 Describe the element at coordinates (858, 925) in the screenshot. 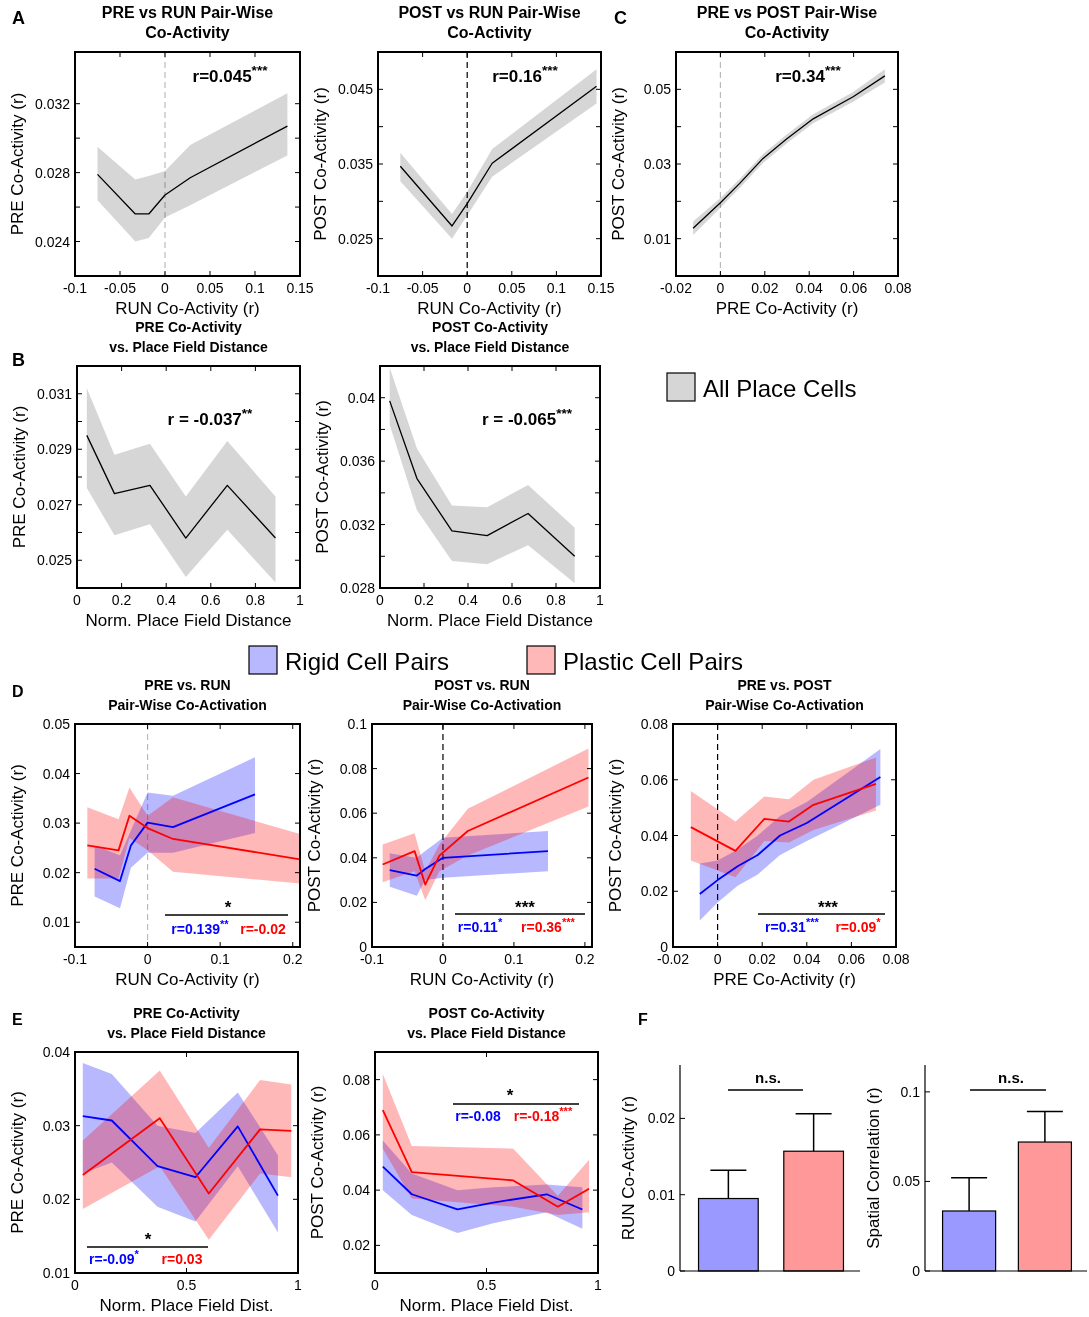

I see `annotation: r=0.09$^{*}$` at that location.